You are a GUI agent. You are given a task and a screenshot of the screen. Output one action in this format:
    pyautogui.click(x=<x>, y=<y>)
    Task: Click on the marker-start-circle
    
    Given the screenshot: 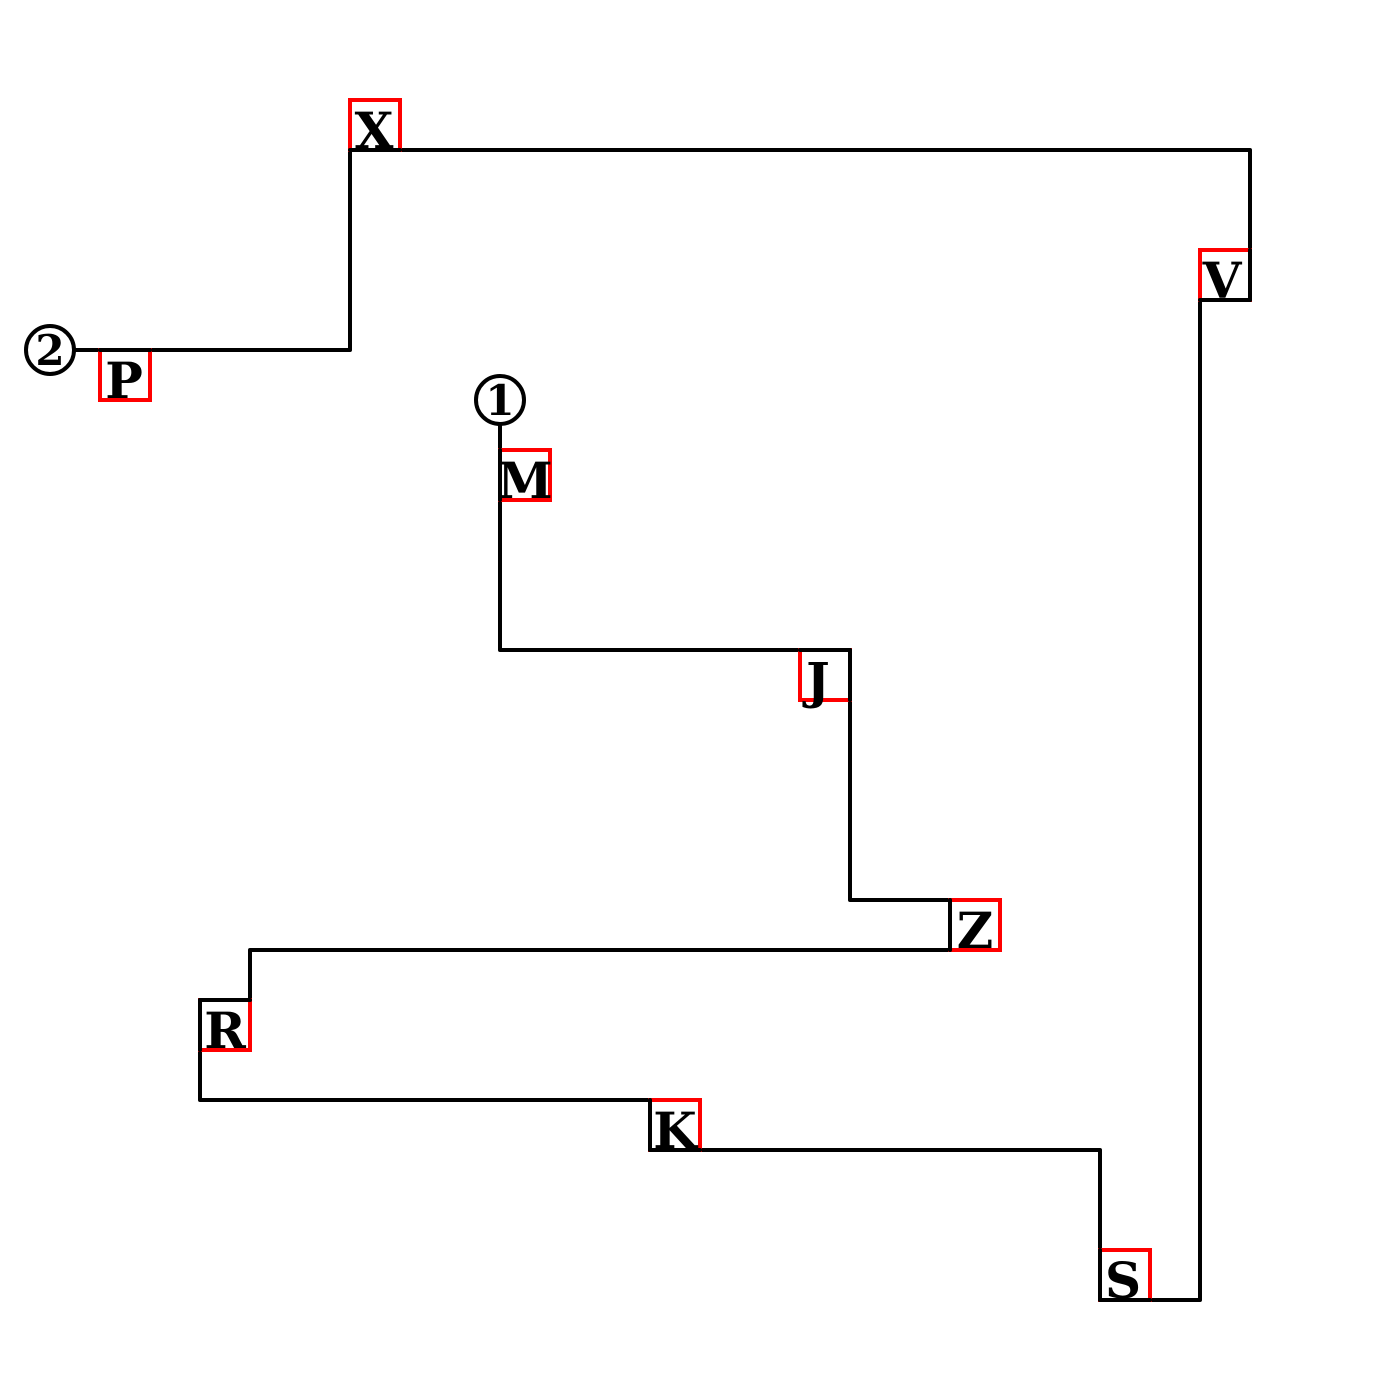 What is the action you would take?
    pyautogui.click(x=500, y=400)
    